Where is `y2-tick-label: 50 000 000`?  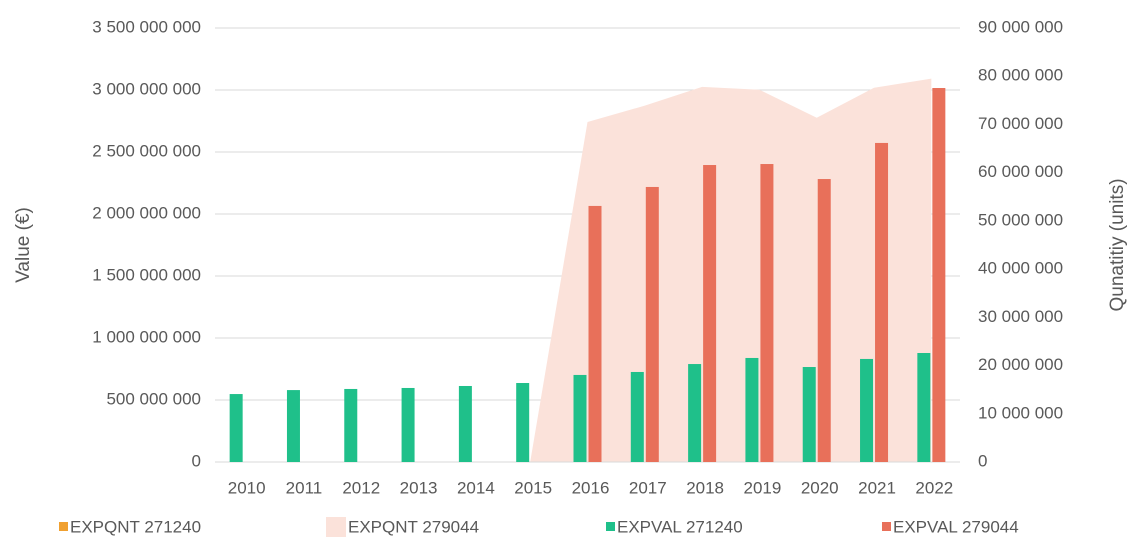 y2-tick-label: 50 000 000 is located at coordinates (1020, 219).